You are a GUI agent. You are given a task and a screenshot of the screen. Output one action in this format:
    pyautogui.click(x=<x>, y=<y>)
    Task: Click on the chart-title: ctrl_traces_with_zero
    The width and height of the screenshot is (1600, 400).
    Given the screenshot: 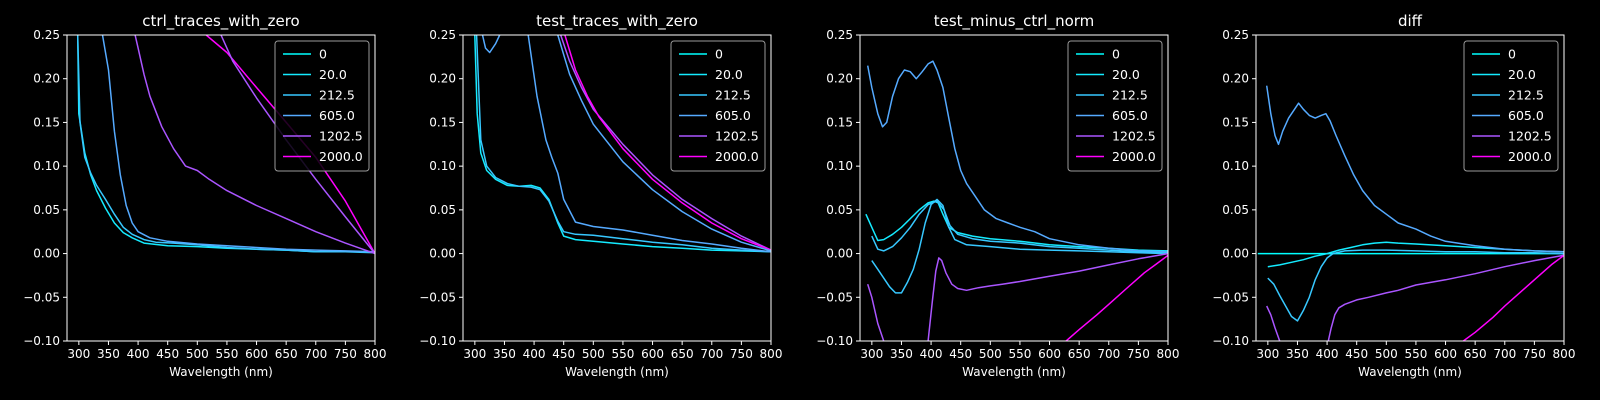 What is the action you would take?
    pyautogui.click(x=220, y=21)
    